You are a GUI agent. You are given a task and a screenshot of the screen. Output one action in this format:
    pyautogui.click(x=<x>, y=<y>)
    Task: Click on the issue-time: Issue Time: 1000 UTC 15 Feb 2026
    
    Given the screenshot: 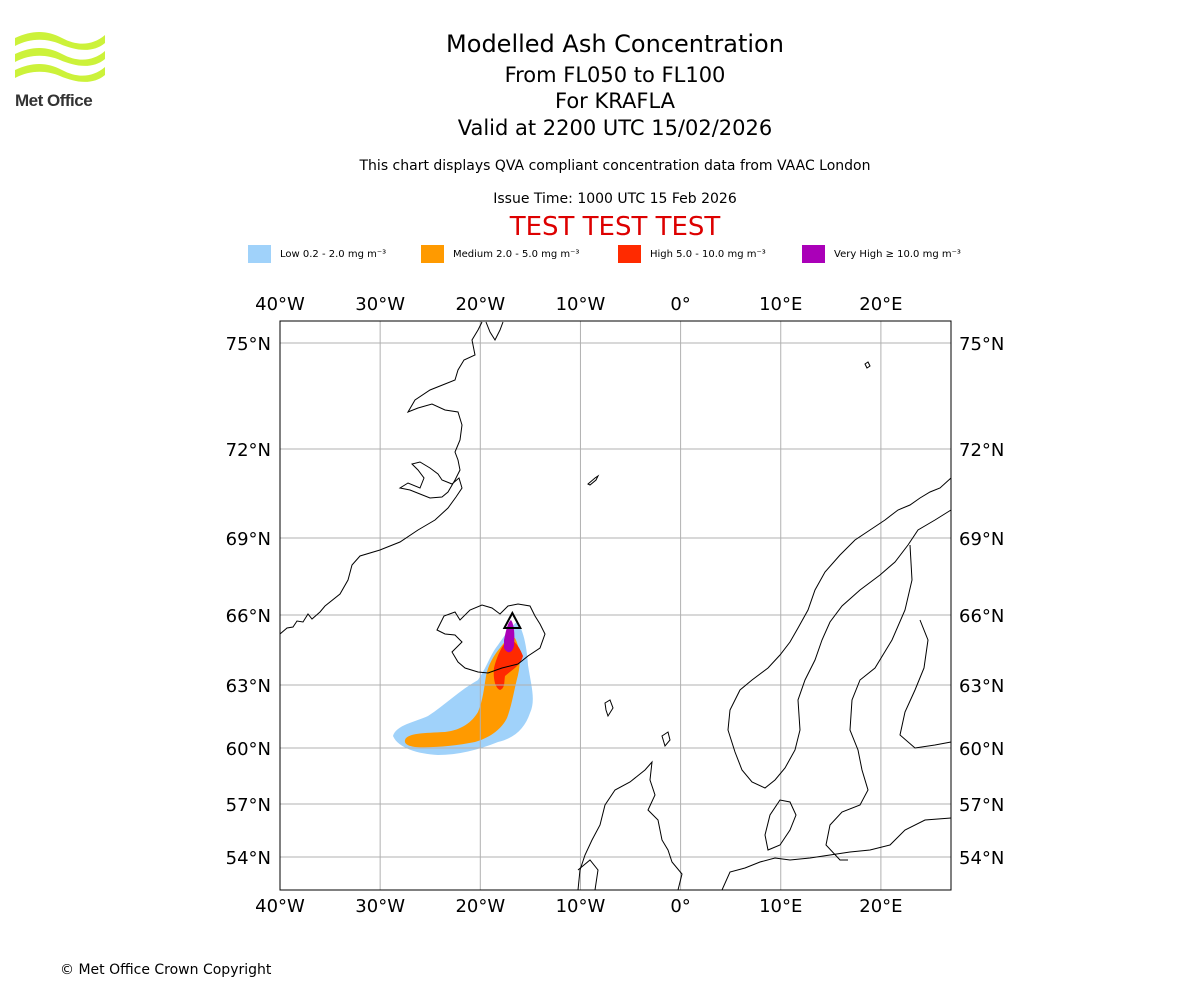 What is the action you would take?
    pyautogui.click(x=615, y=199)
    